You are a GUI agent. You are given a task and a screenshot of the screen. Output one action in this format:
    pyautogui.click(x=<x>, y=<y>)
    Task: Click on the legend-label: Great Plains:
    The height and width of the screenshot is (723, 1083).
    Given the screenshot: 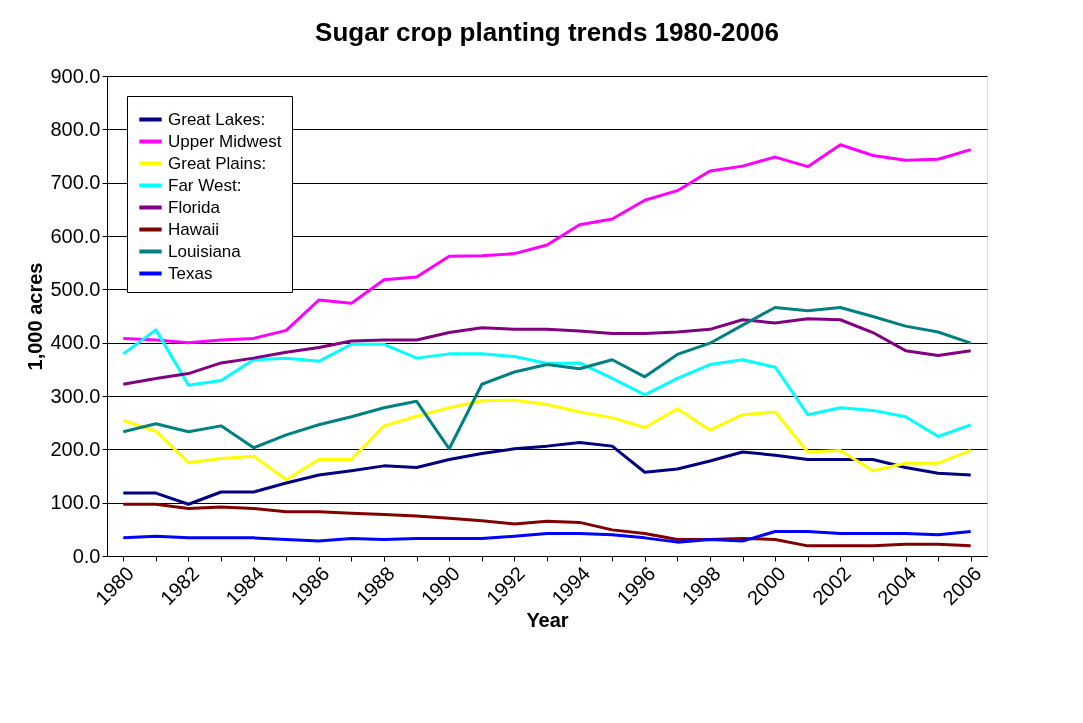 What is the action you would take?
    pyautogui.click(x=217, y=163)
    